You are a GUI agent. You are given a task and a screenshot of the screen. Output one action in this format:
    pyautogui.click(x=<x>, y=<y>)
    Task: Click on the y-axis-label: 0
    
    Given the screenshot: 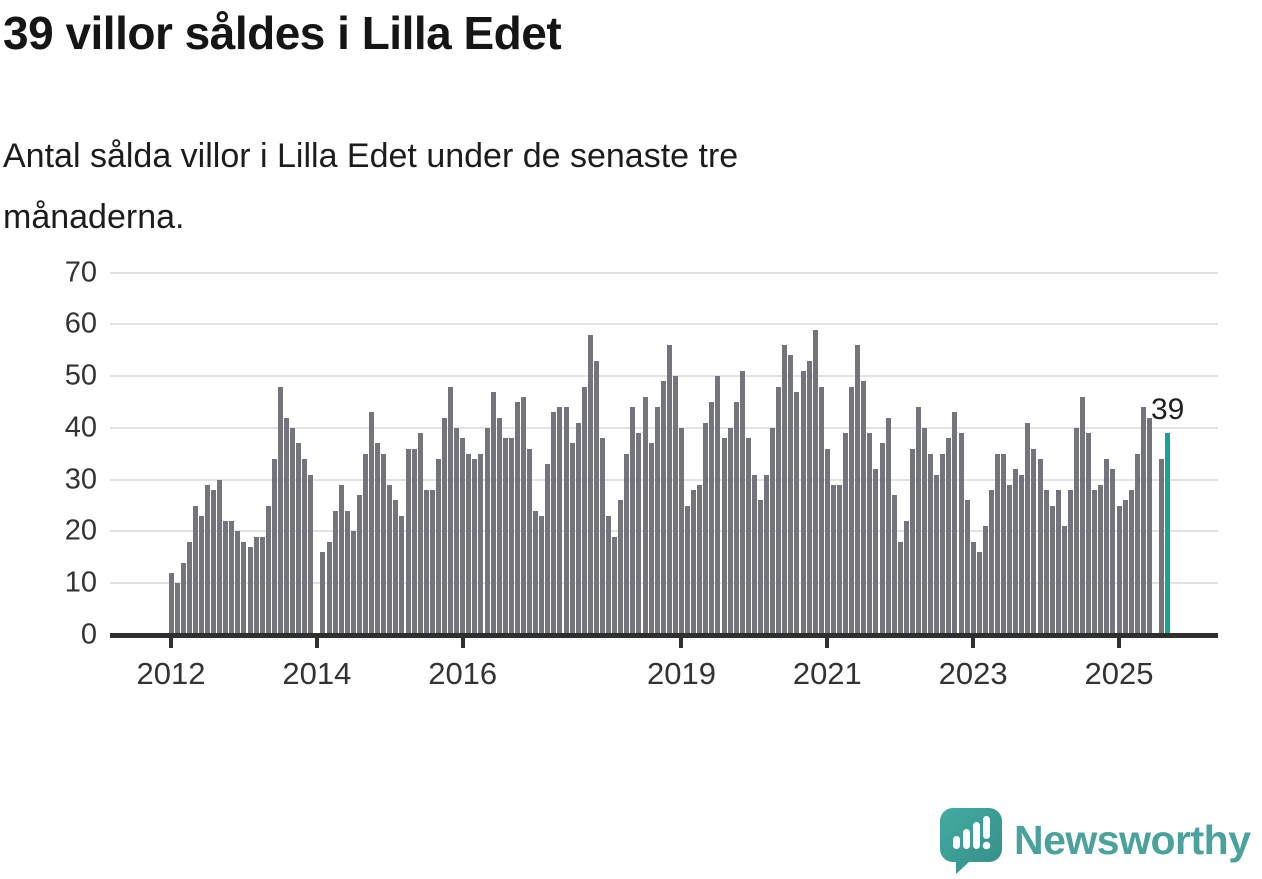 What is the action you would take?
    pyautogui.click(x=88, y=634)
    